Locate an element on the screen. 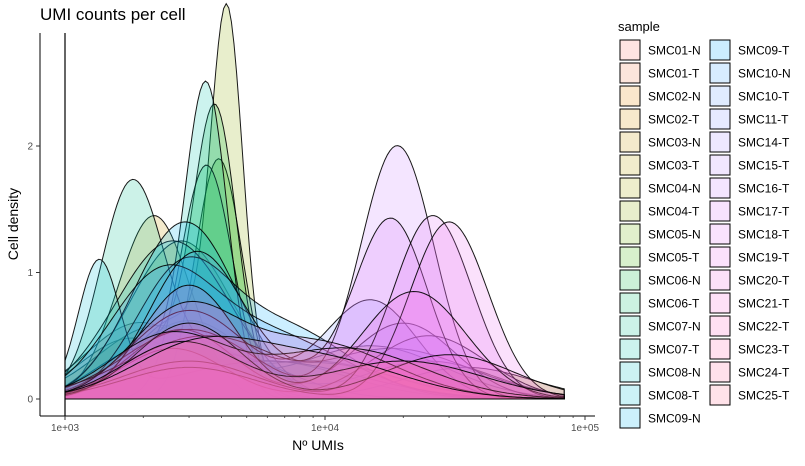 The width and height of the screenshot is (805, 466). x-tick-label: 1e+03 is located at coordinates (65, 428).